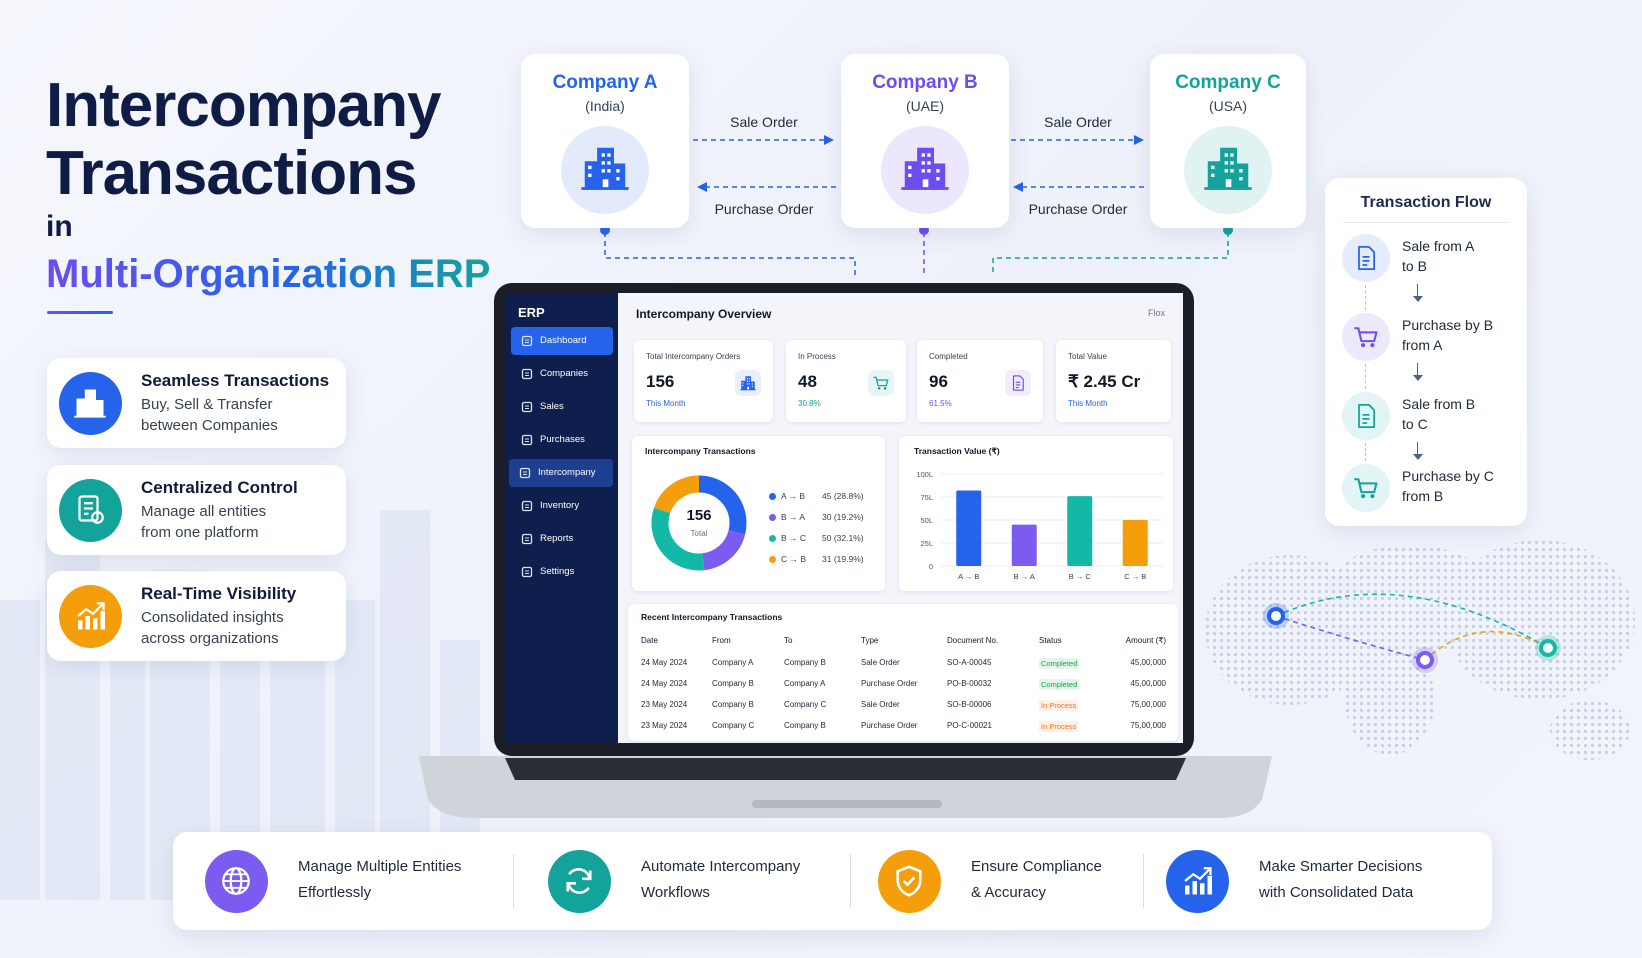 Image resolution: width=1642 pixels, height=958 pixels. I want to click on table-cell: 45,00,000, so click(1148, 683).